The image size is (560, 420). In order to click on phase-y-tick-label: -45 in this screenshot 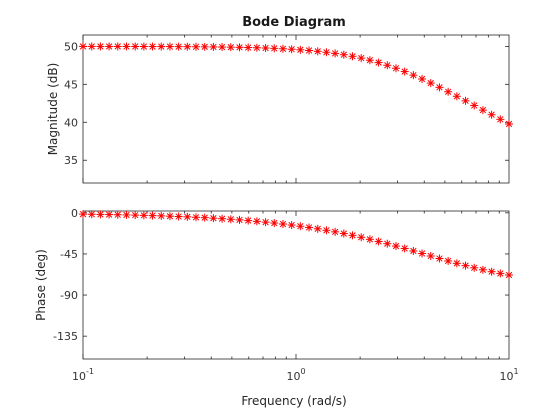, I will do `click(69, 254)`.